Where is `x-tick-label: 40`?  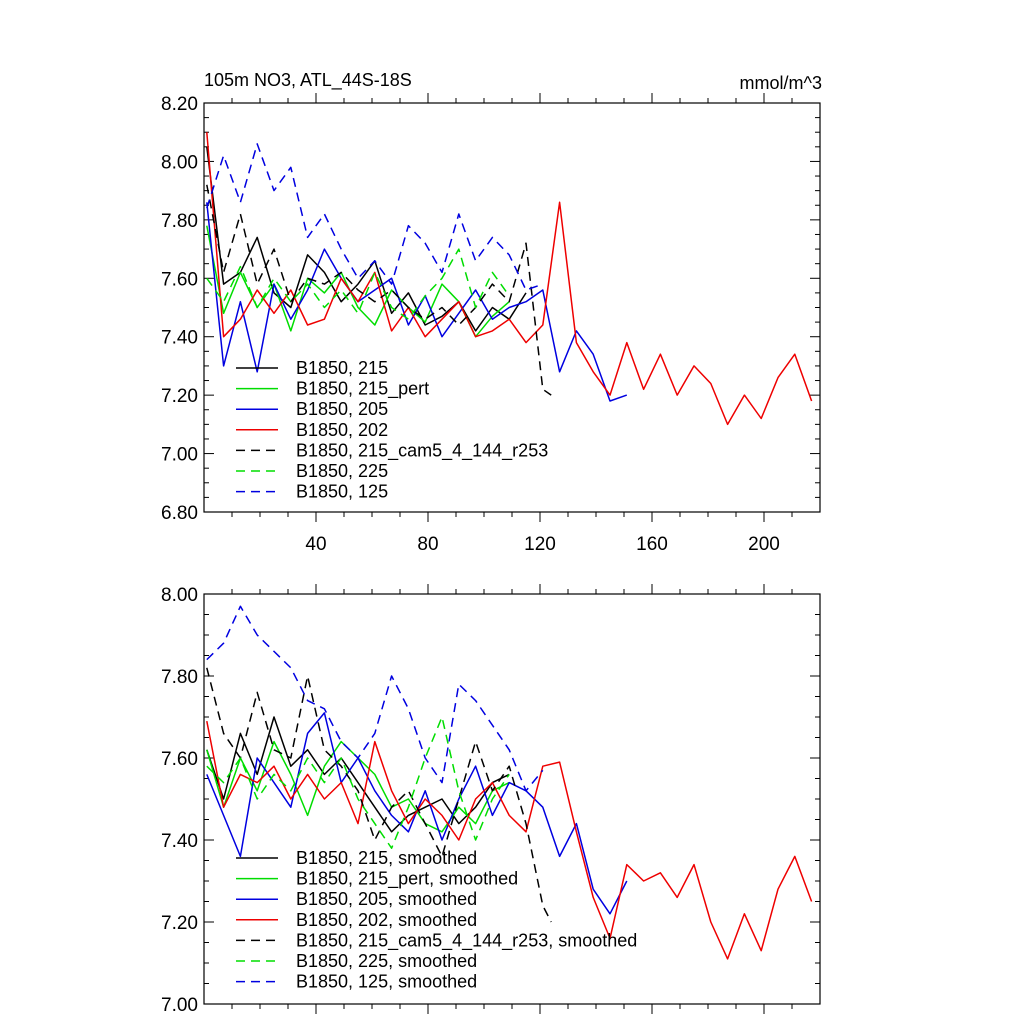
x-tick-label: 40 is located at coordinates (315, 544).